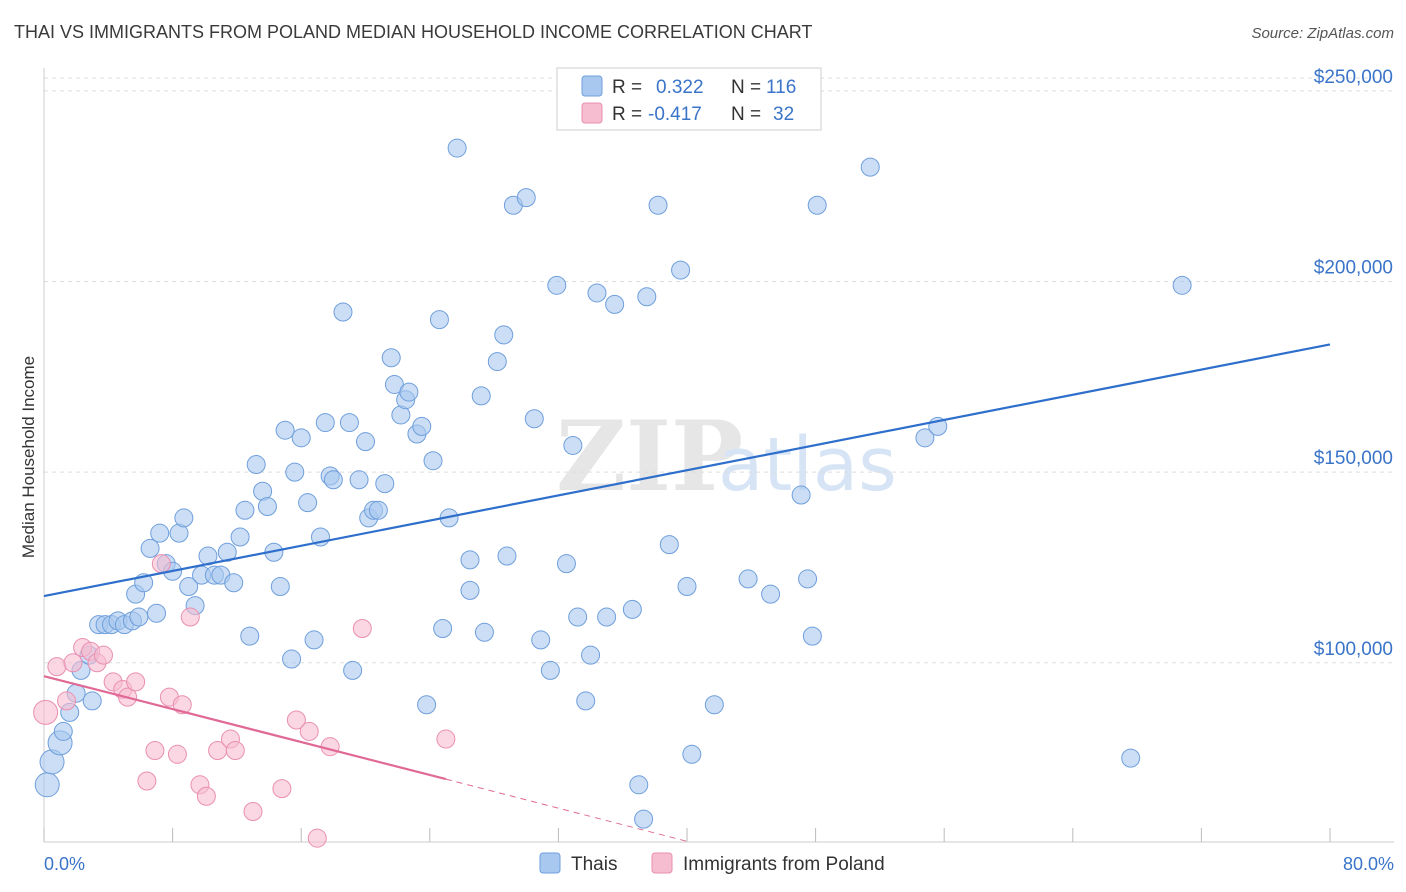 The height and width of the screenshot is (892, 1406). What do you see at coordinates (680, 87) in the screenshot?
I see `thai-r-value: 0.322` at bounding box center [680, 87].